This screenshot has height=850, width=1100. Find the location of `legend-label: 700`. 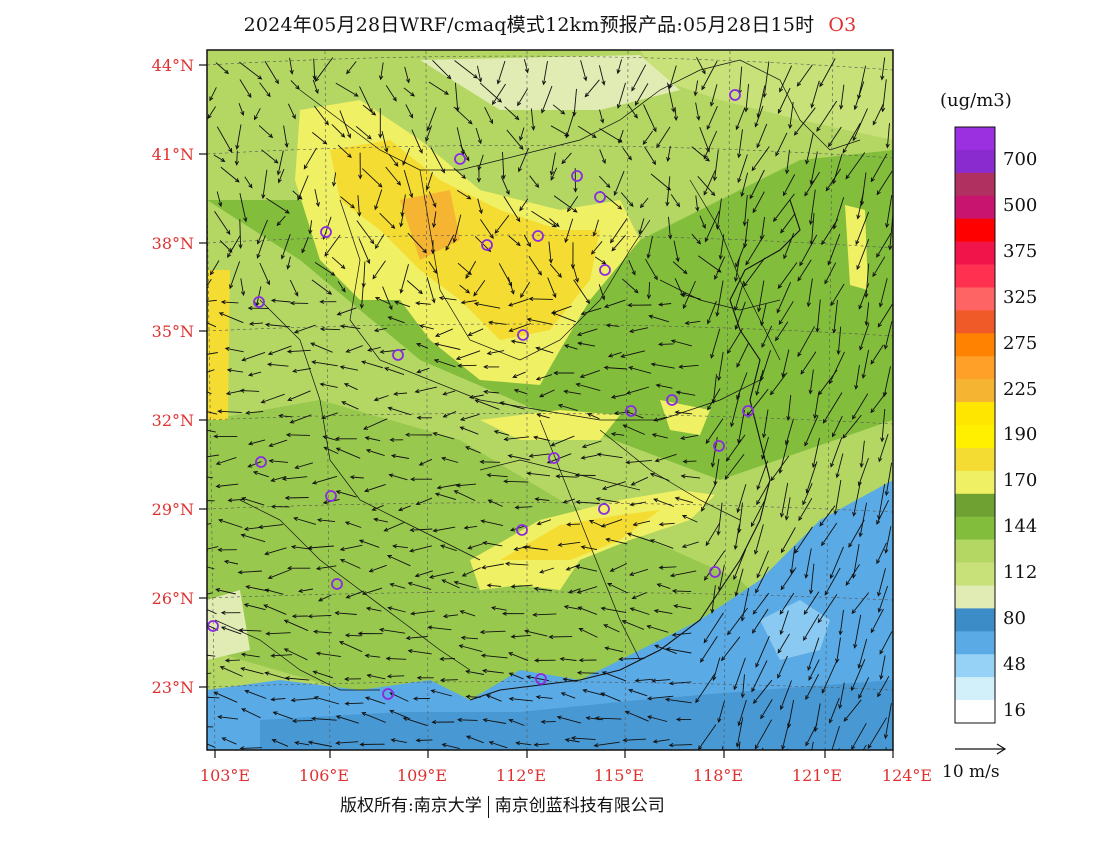

legend-label: 700 is located at coordinates (1020, 160).